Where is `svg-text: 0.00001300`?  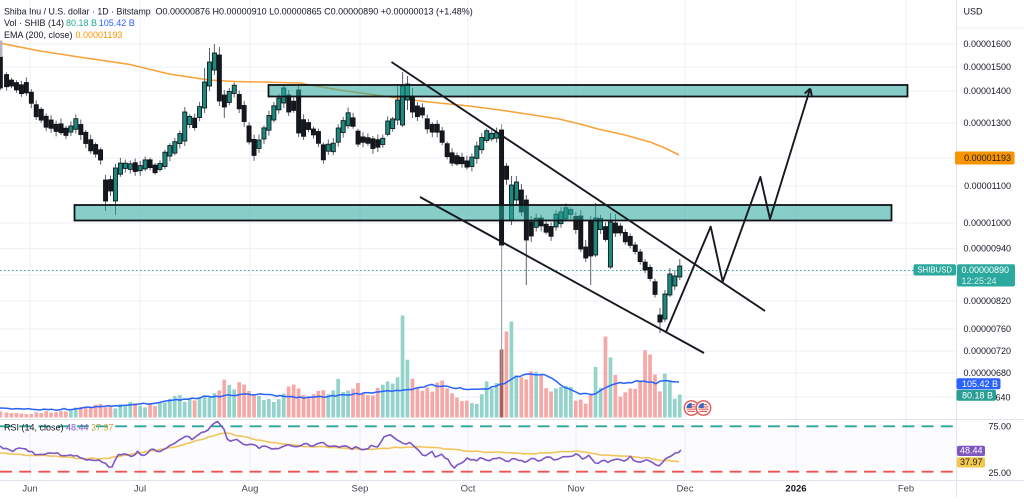 svg-text: 0.00001300 is located at coordinates (987, 123).